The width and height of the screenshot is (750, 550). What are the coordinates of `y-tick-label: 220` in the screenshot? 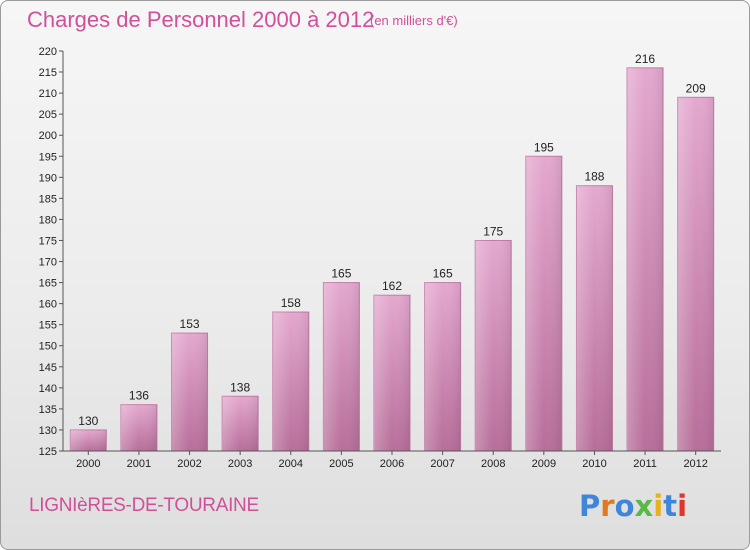 It's located at (48, 52).